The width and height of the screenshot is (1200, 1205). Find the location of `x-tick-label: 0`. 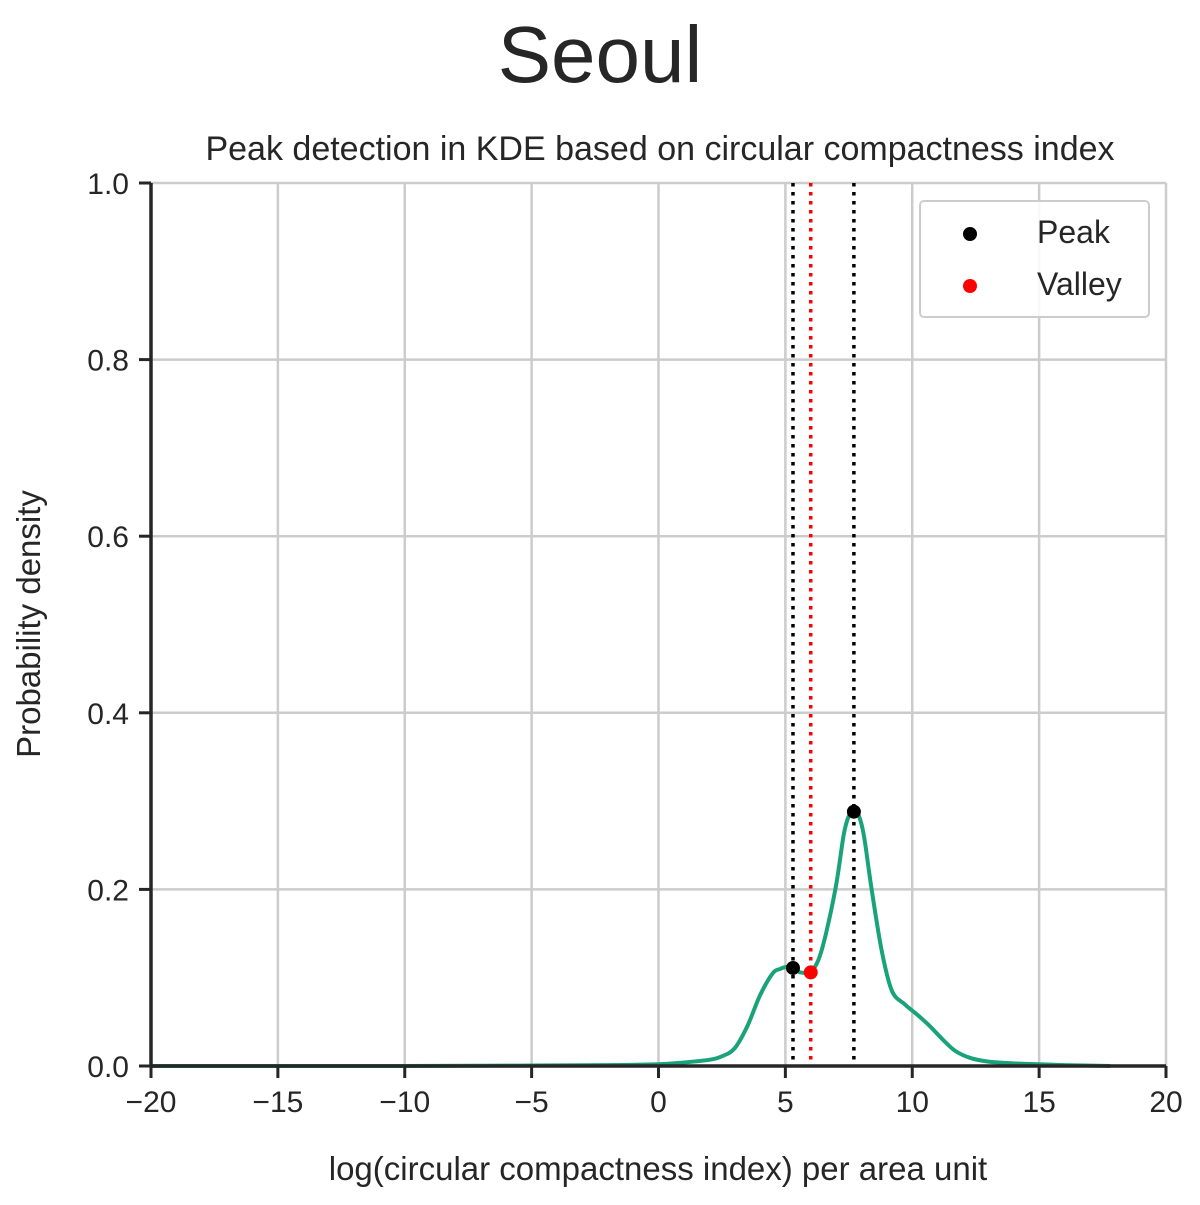

x-tick-label: 0 is located at coordinates (658, 1102).